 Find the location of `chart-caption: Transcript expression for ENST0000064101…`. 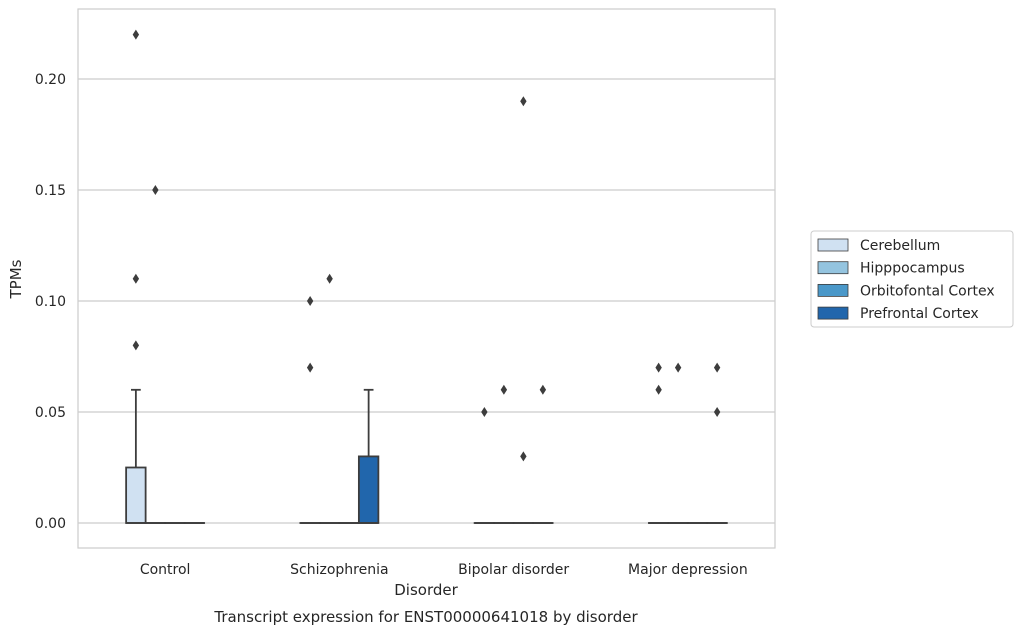

chart-caption: Transcript expression for ENST0000064101… is located at coordinates (425, 617).